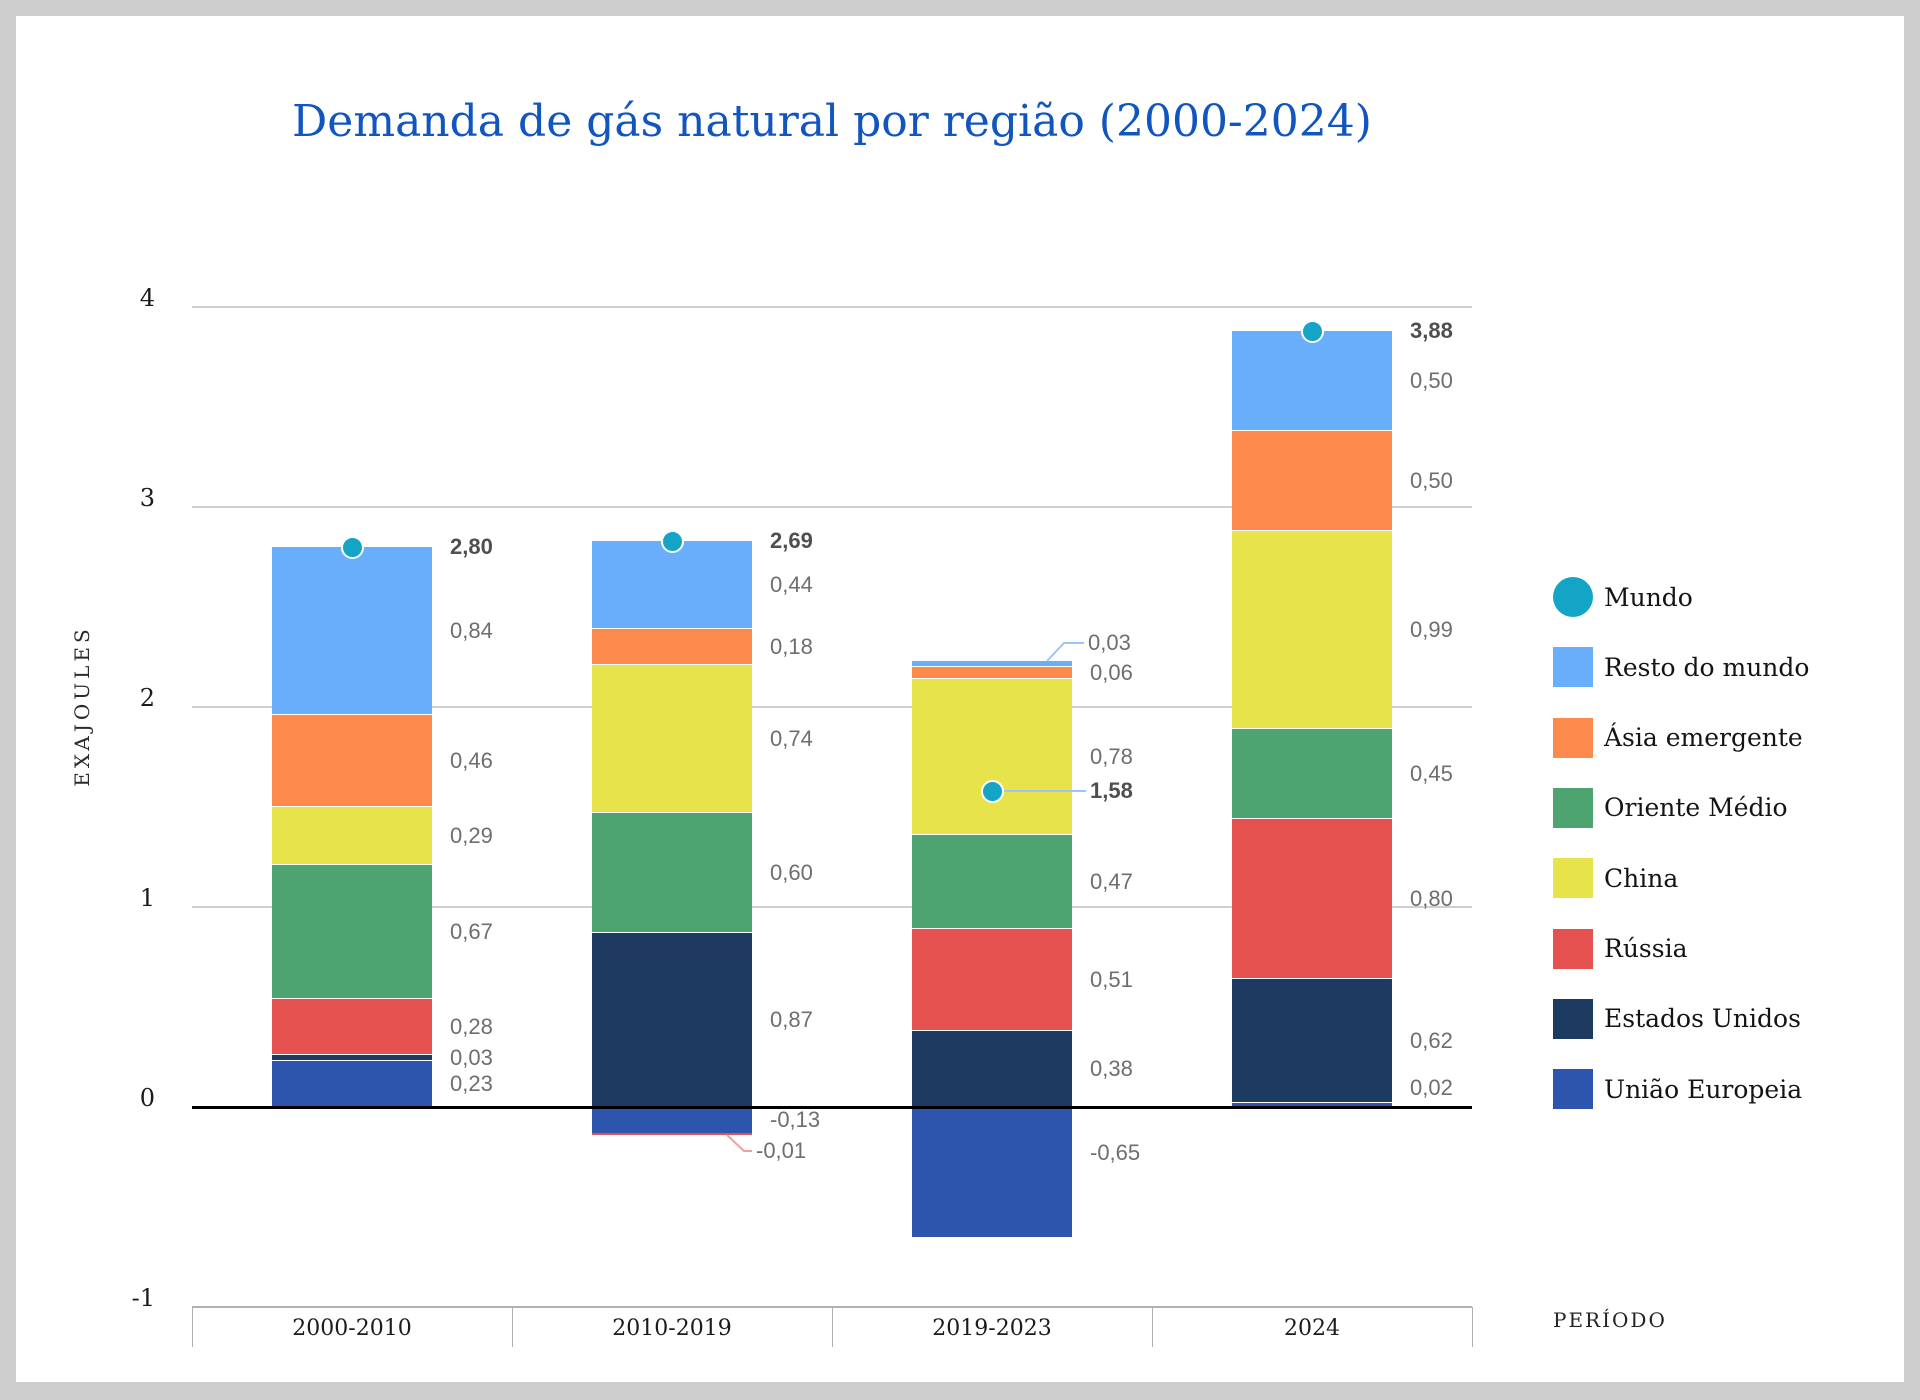 The image size is (1920, 1400). What do you see at coordinates (1111, 881) in the screenshot?
I see `segment-value-label: 0,47` at bounding box center [1111, 881].